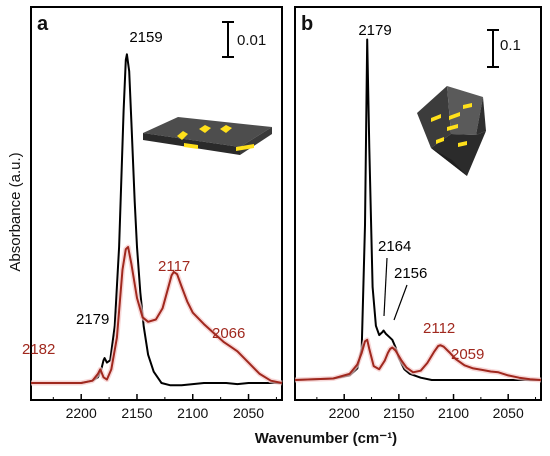  Describe the element at coordinates (228, 333) in the screenshot. I see `panel-a-annotation: 2066` at that location.